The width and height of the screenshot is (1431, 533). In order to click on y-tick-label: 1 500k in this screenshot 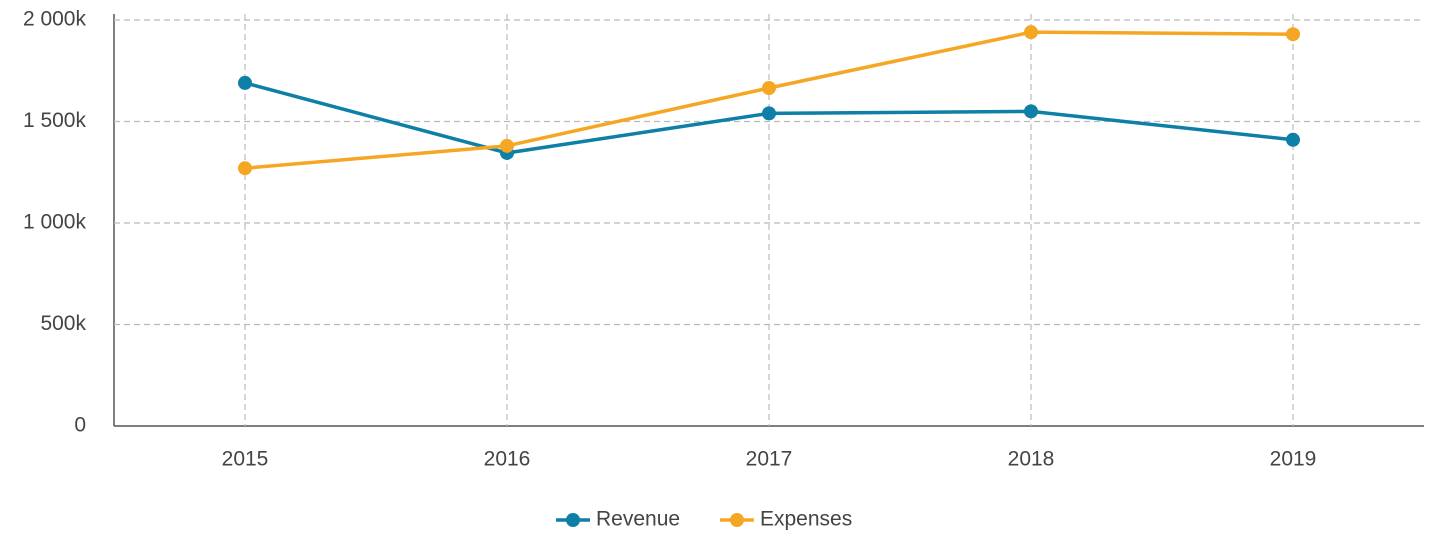, I will do `click(55, 120)`.